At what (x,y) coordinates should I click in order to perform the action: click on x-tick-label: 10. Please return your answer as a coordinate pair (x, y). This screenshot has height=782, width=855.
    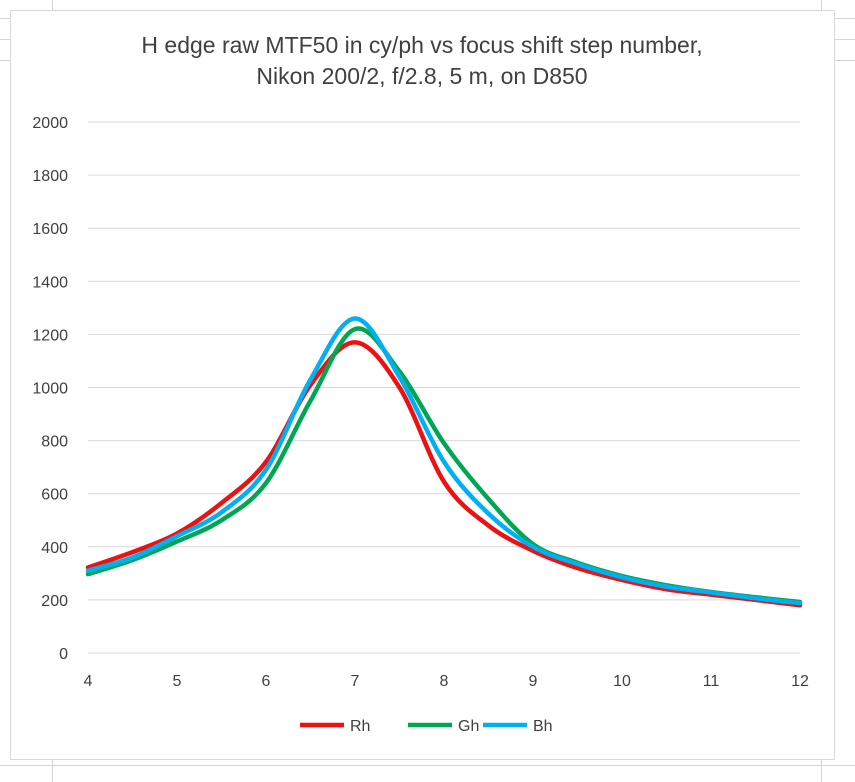
    Looking at the image, I should click on (622, 681).